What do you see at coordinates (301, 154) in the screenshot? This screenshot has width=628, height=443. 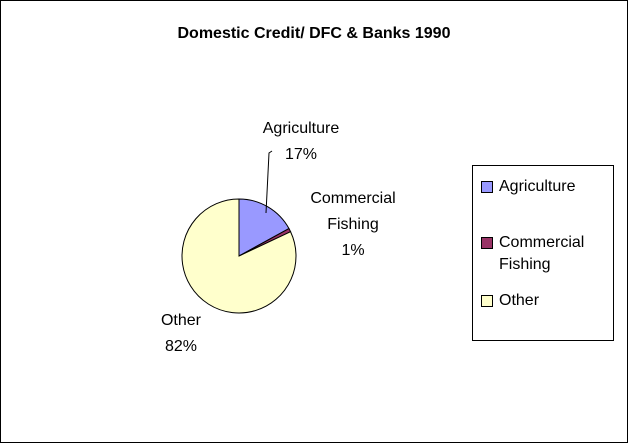 I see `data-label-value: 17%` at bounding box center [301, 154].